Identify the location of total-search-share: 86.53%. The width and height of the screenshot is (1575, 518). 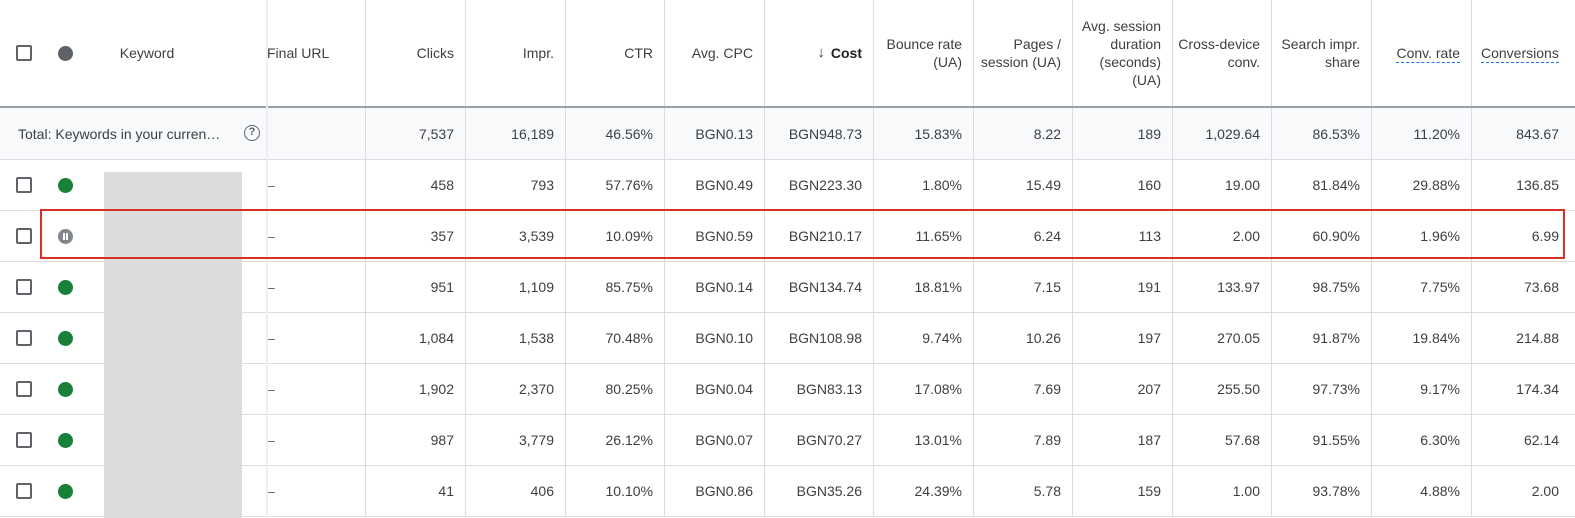
(1322, 133).